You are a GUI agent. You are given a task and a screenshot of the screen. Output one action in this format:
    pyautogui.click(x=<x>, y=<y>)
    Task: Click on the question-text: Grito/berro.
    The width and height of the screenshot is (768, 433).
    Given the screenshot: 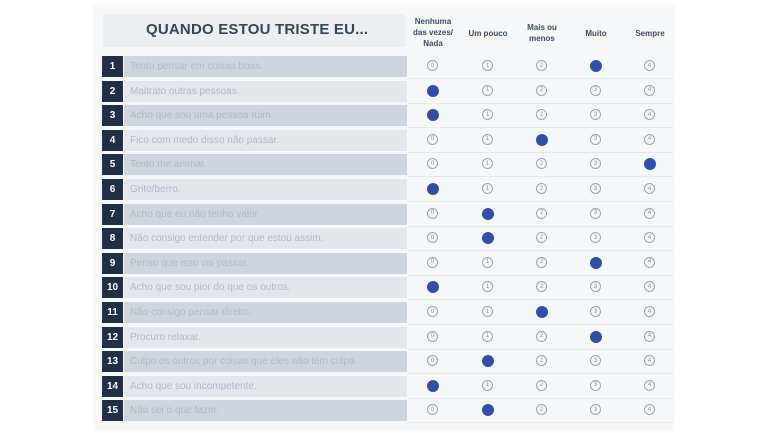 What is the action you would take?
    pyautogui.click(x=265, y=189)
    